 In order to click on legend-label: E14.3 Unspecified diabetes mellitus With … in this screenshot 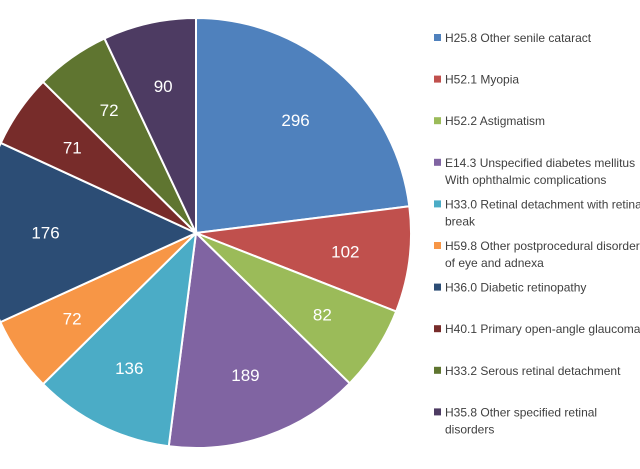, I will do `click(540, 171)`.